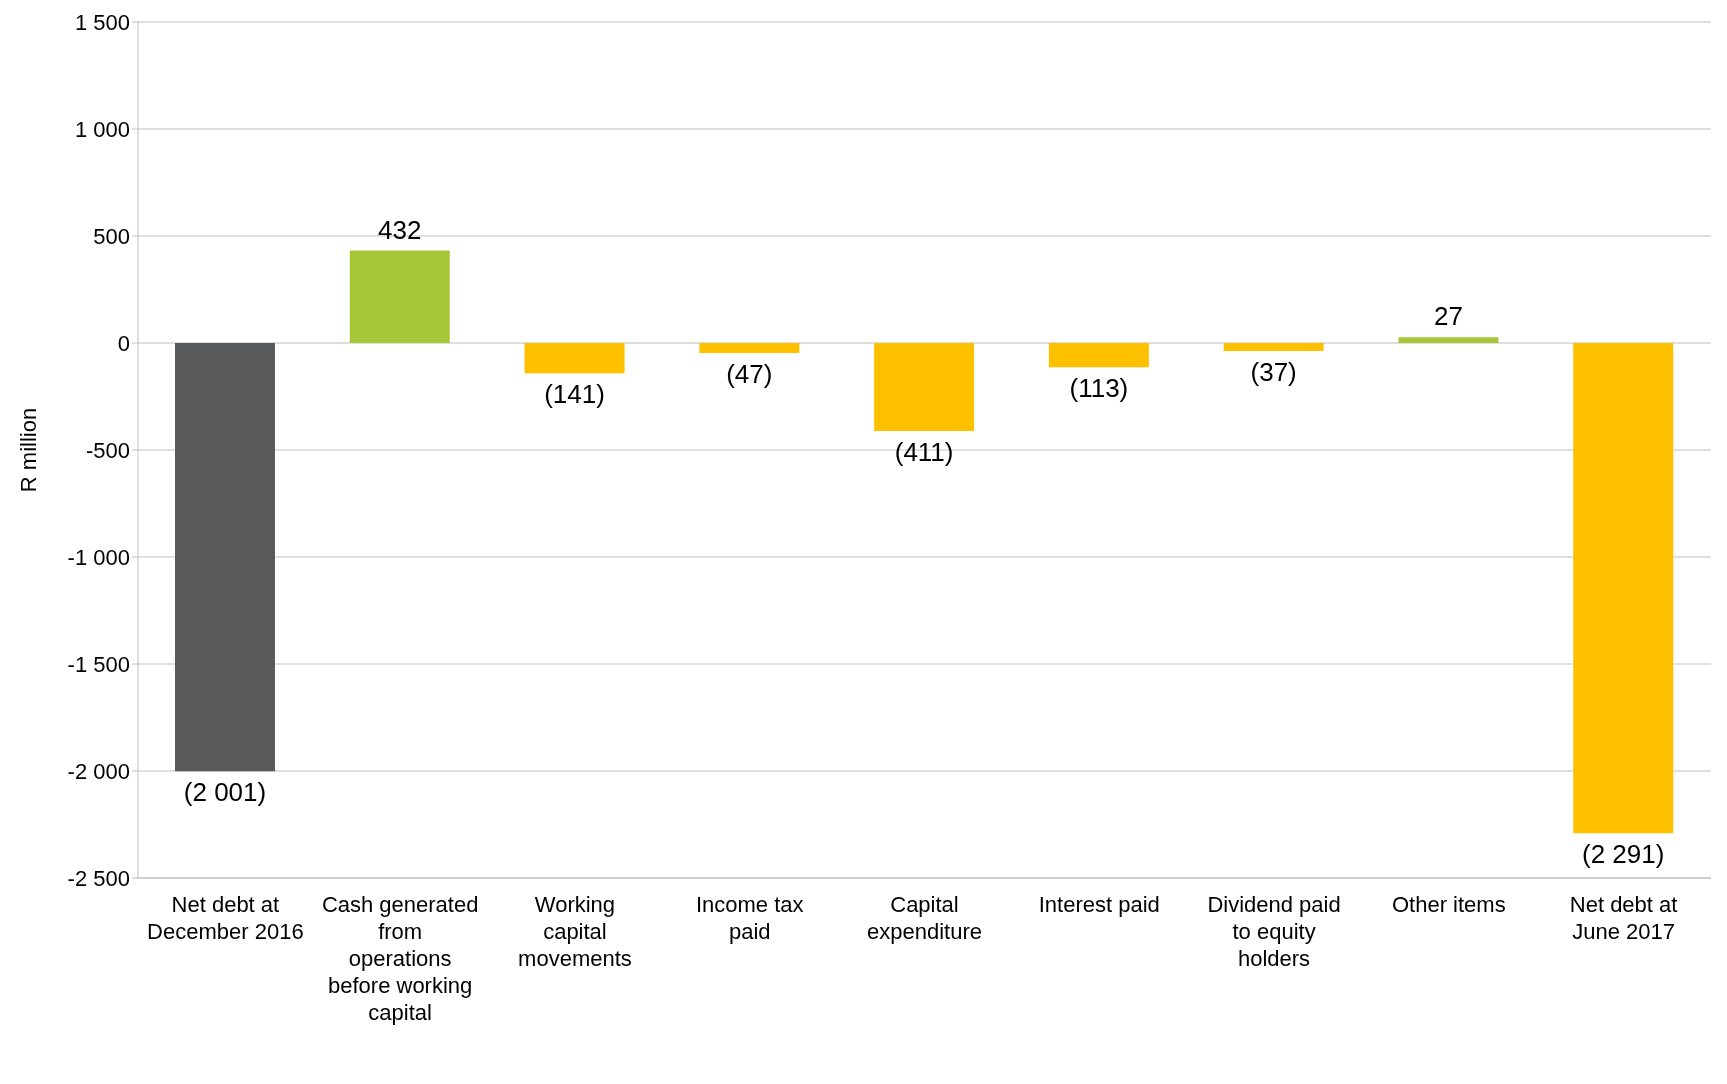 The width and height of the screenshot is (1727, 1084). What do you see at coordinates (98, 557) in the screenshot?
I see `y-tick-label: -1 000` at bounding box center [98, 557].